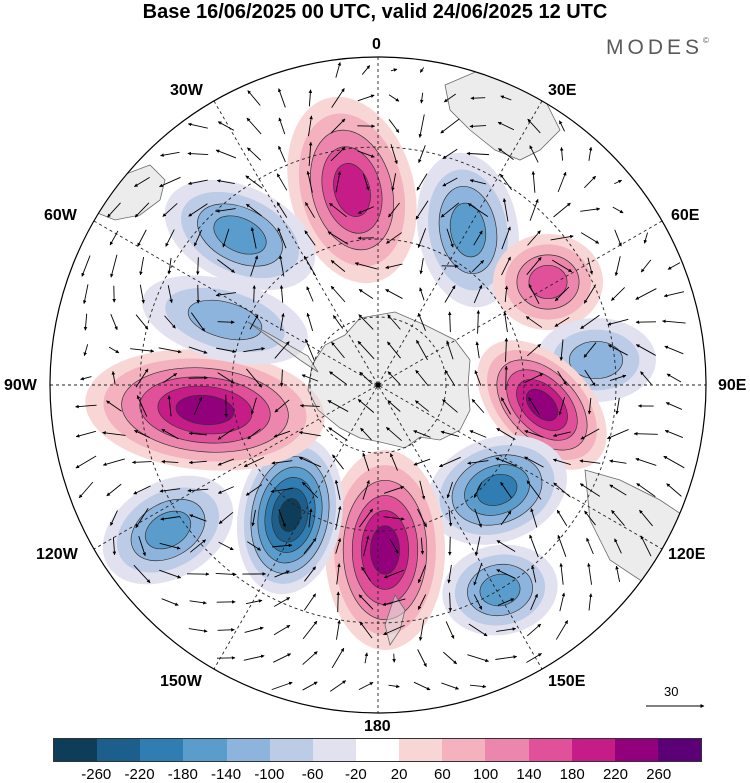 This screenshot has height=783, width=750. Describe the element at coordinates (186, 90) in the screenshot. I see `lon-label-30w: 30W` at that location.